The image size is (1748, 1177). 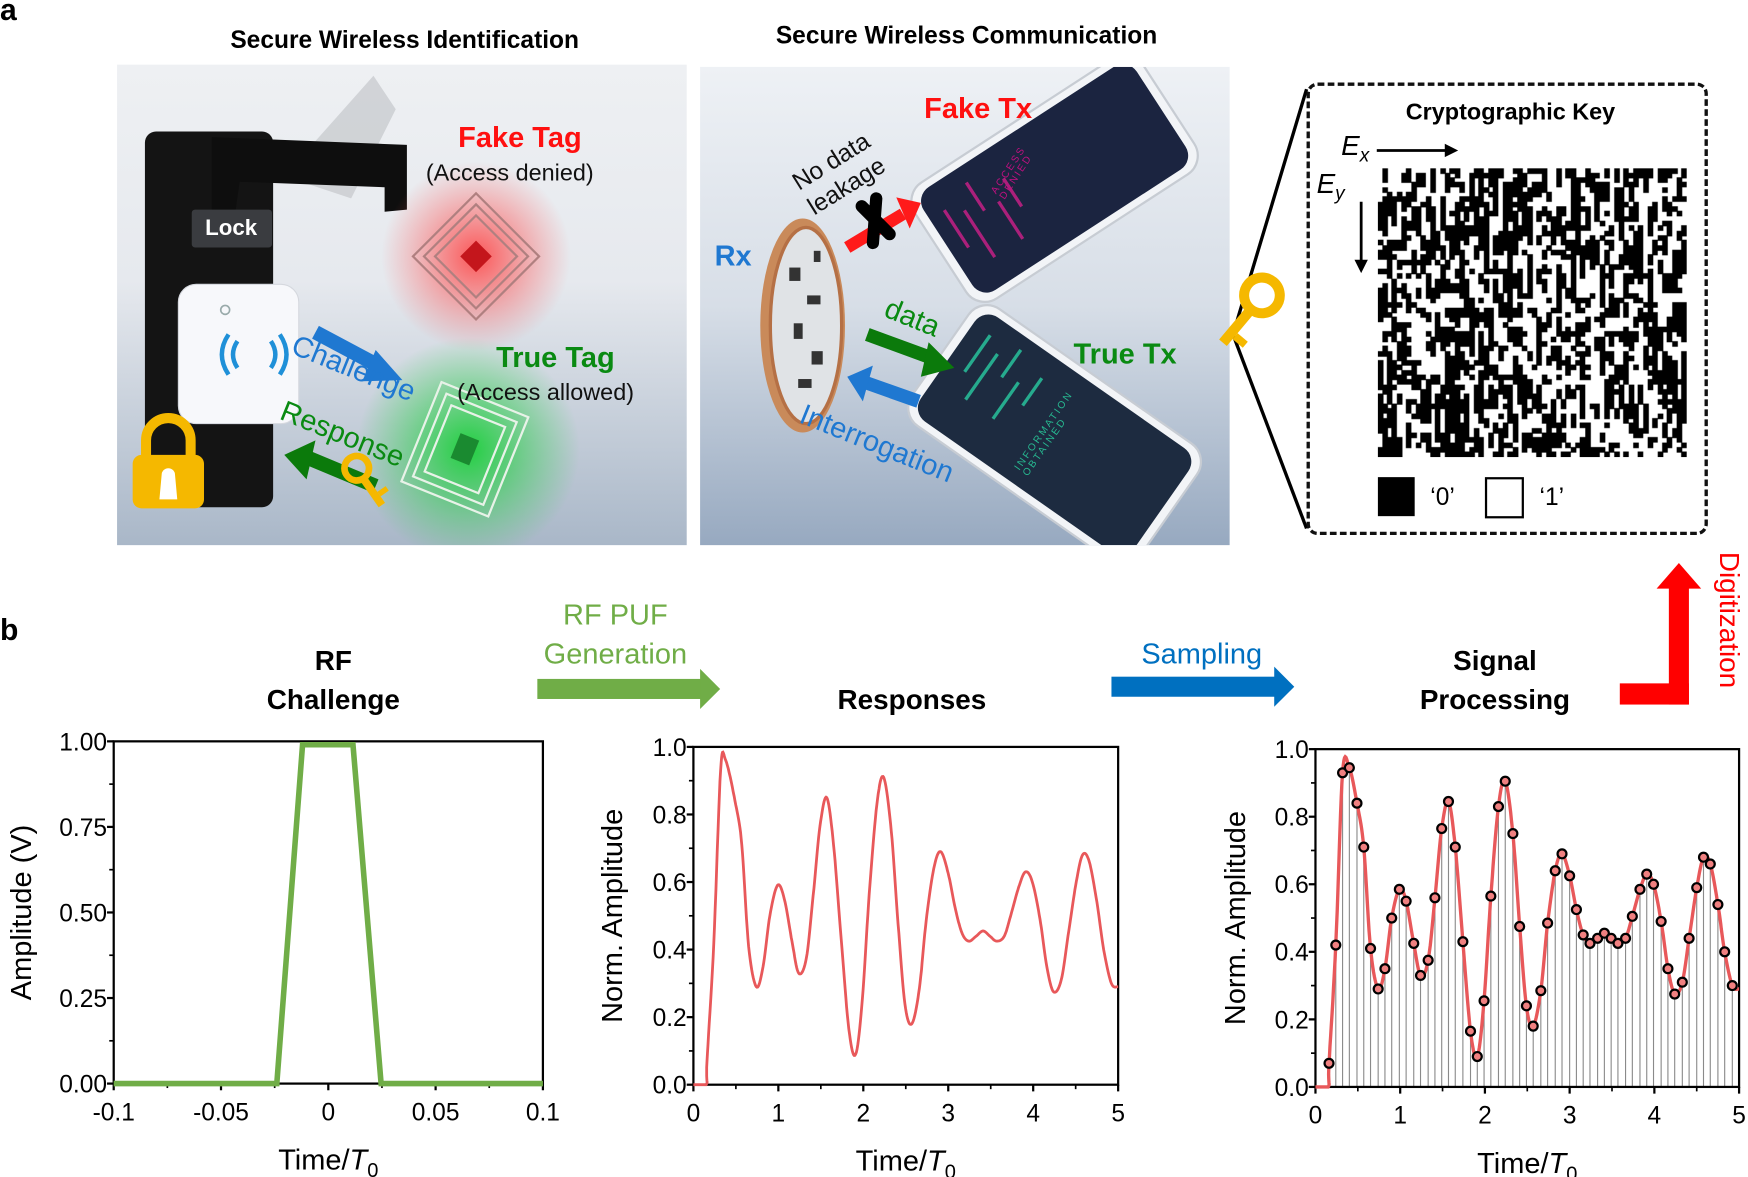 I want to click on key-icon, so click(x=365, y=480).